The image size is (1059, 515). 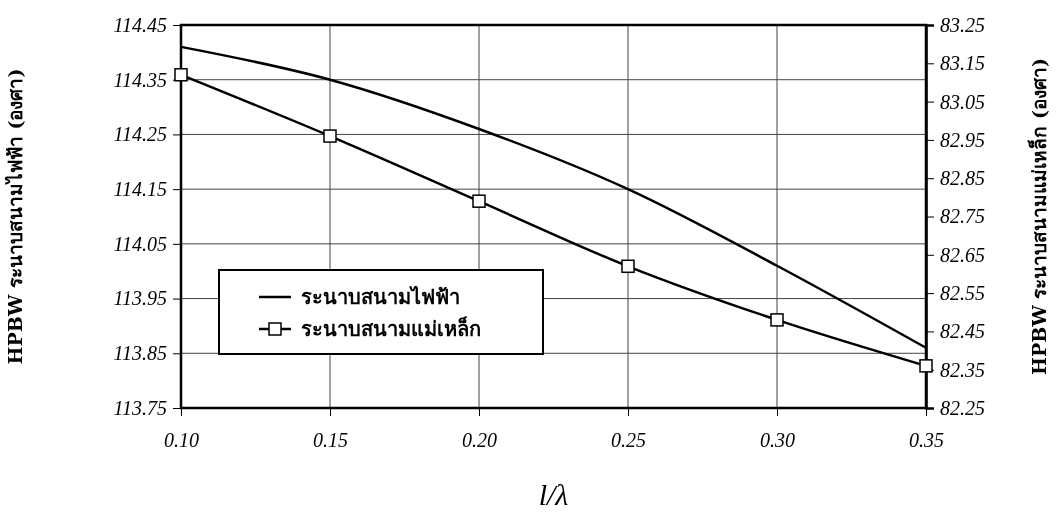 I want to click on x-tick-label: 0.15, so click(x=330, y=440).